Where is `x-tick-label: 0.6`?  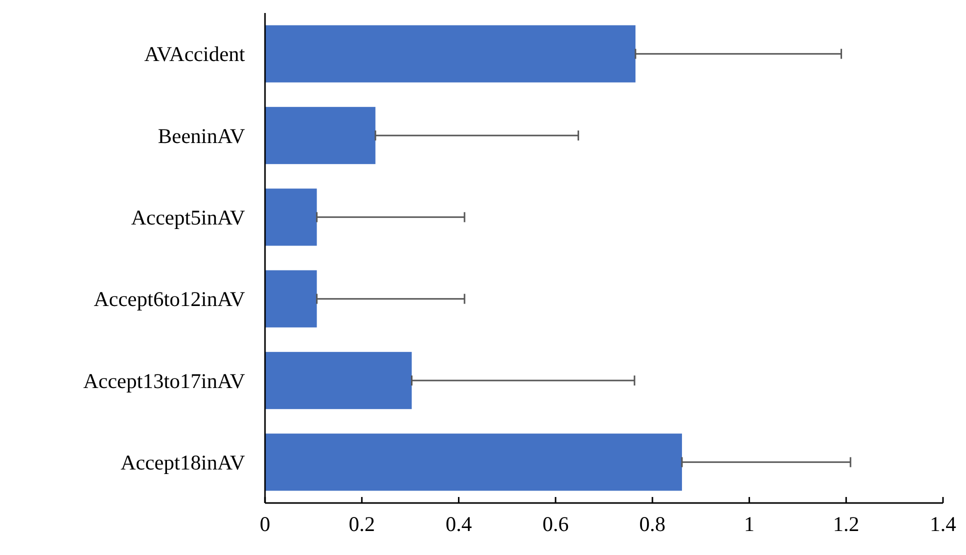
x-tick-label: 0.6 is located at coordinates (555, 524).